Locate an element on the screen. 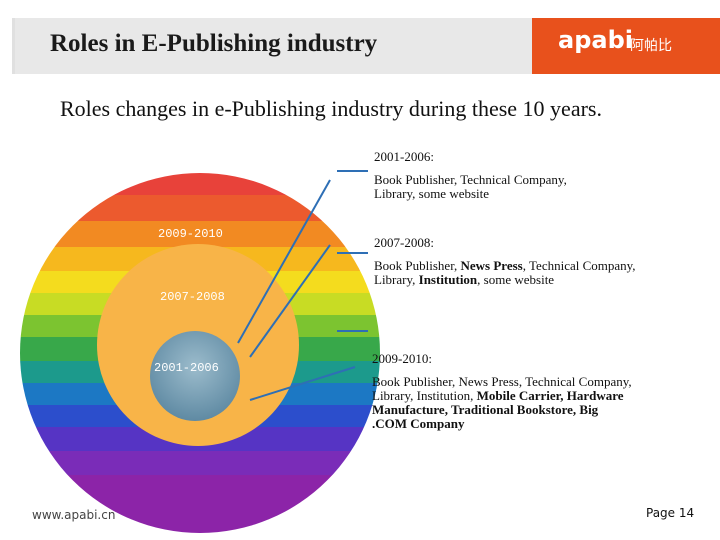 This screenshot has width=720, height=540. page-label: Page is located at coordinates (661, 513).